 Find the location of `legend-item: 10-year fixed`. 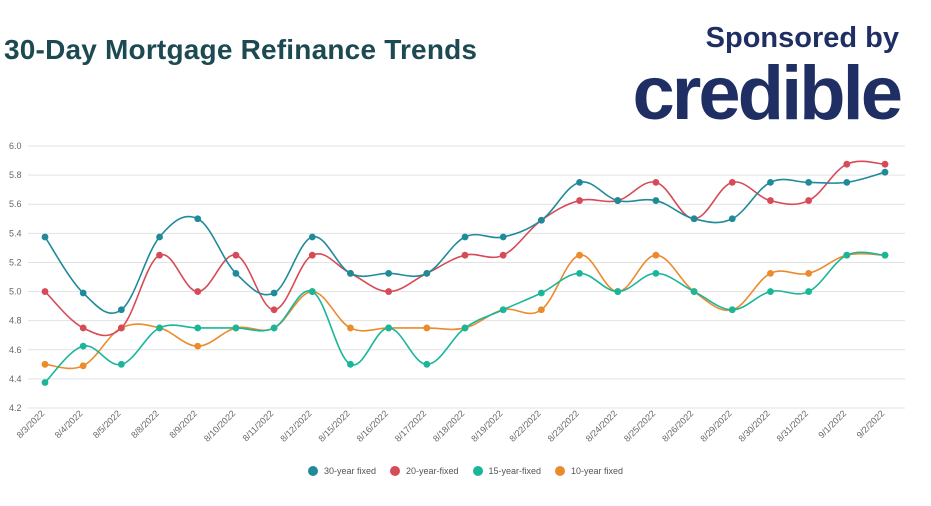

legend-item: 10-year fixed is located at coordinates (589, 471).